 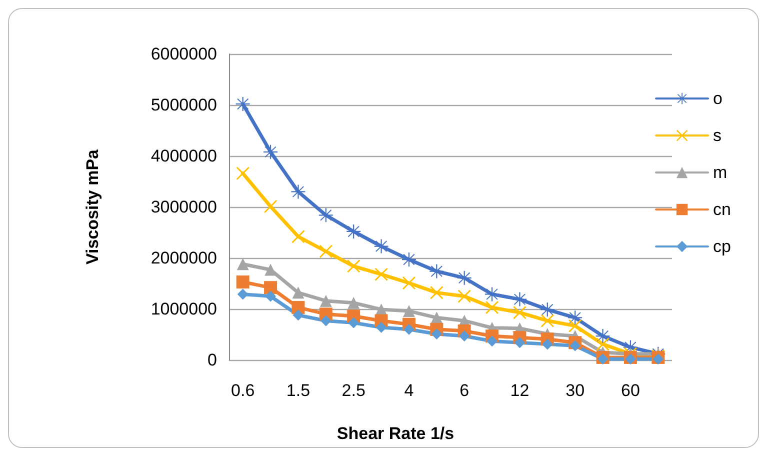 I want to click on x-tick-label: 12, so click(x=520, y=390).